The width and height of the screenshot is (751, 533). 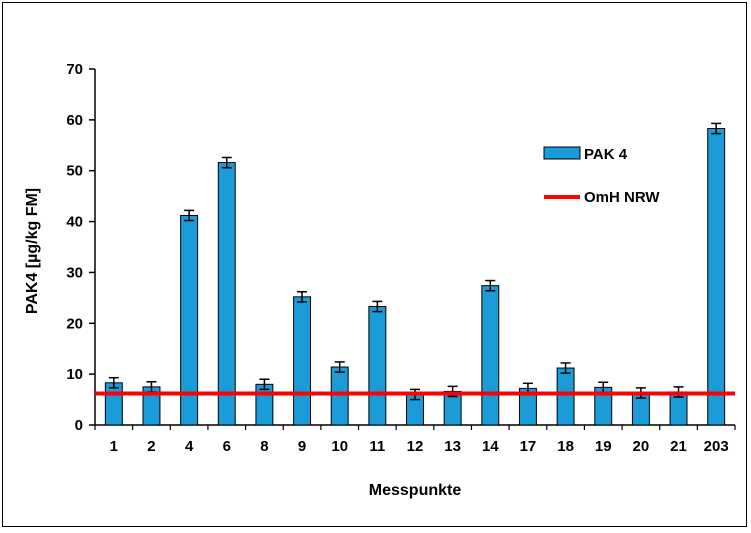 What do you see at coordinates (74, 323) in the screenshot?
I see `y-tick-label: 20` at bounding box center [74, 323].